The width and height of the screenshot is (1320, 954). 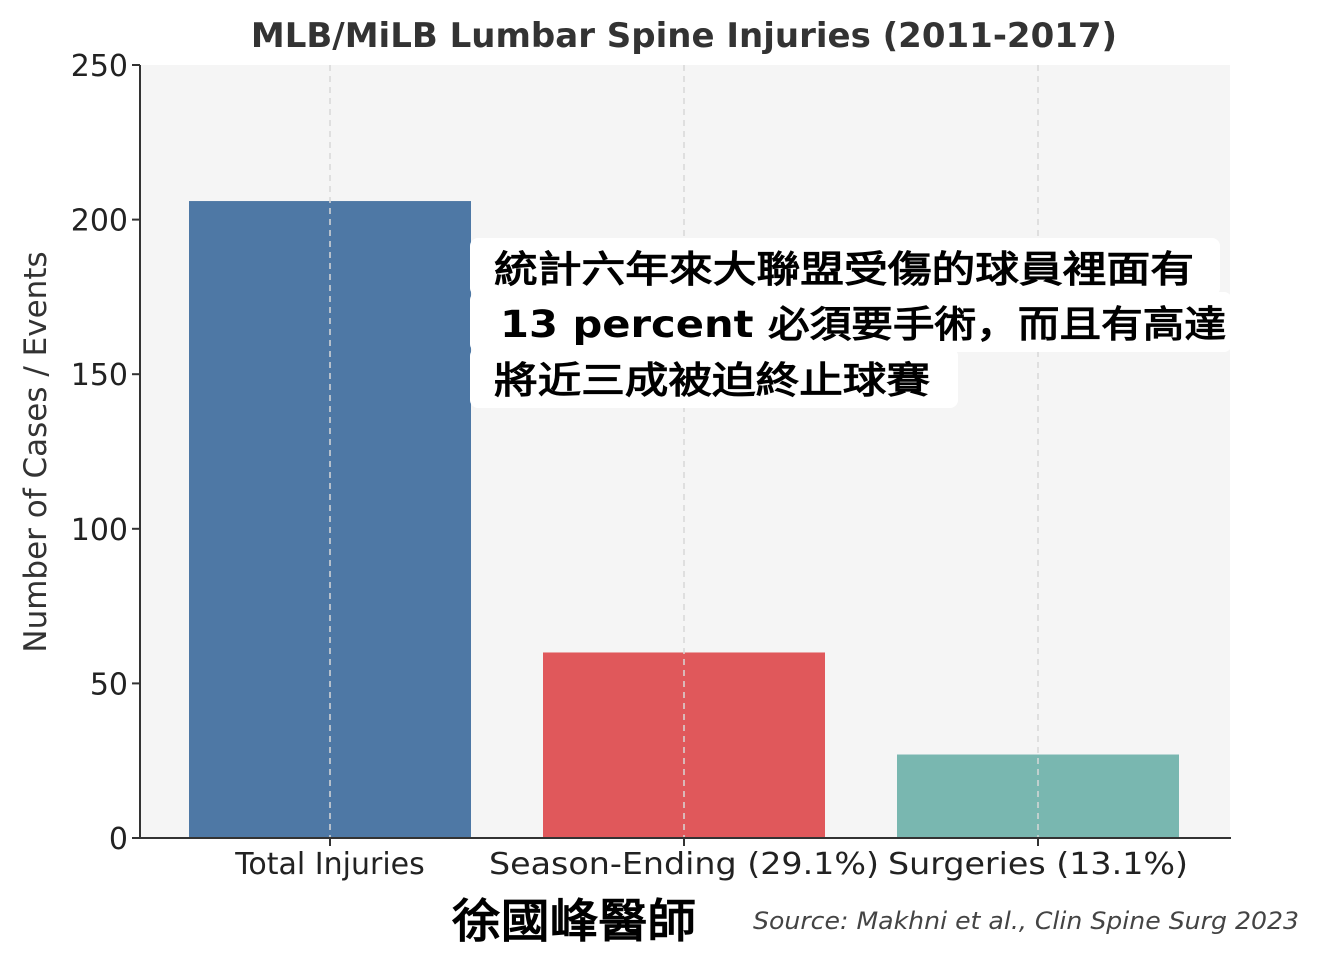 I want to click on annotation-line-3: 將近三成被迫終止球賽, so click(x=712, y=380).